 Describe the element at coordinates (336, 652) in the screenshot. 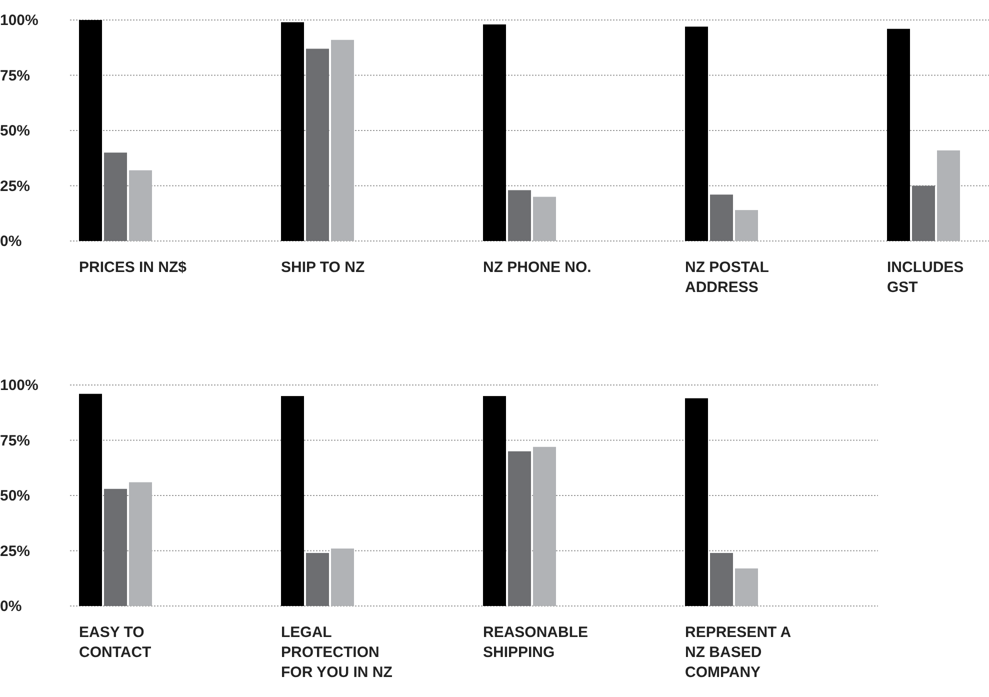

I see `x-tick-label: LEGAL PROTECTION FOR YOU IN NZ` at that location.